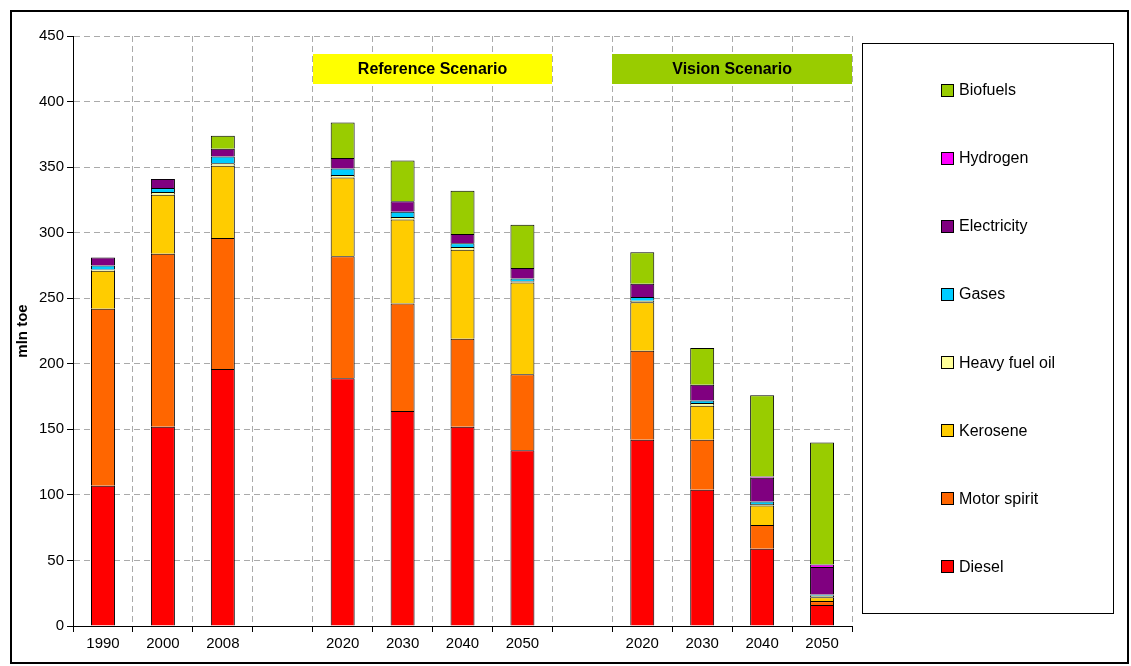  I want to click on y-tick-label: 400, so click(52, 100).